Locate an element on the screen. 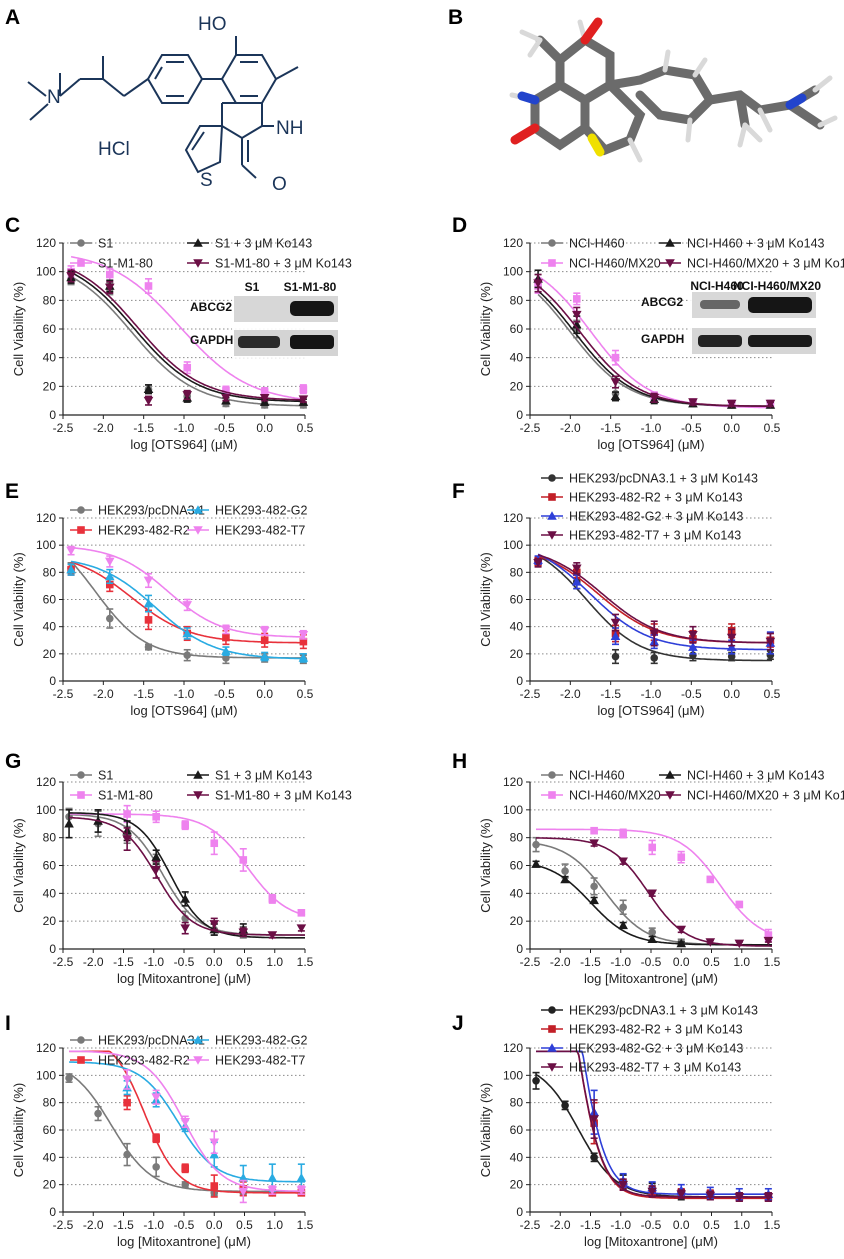 The height and width of the screenshot is (1259, 844). panel-b-3d-model is located at coordinates (673, 90).